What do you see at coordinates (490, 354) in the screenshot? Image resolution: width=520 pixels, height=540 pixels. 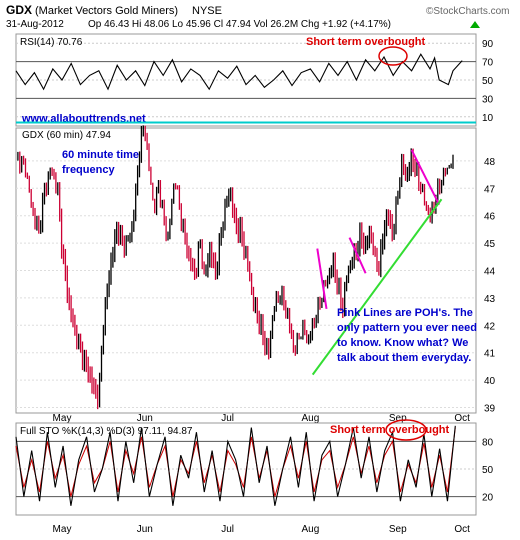 I see `price-tick-41: 41` at bounding box center [490, 354].